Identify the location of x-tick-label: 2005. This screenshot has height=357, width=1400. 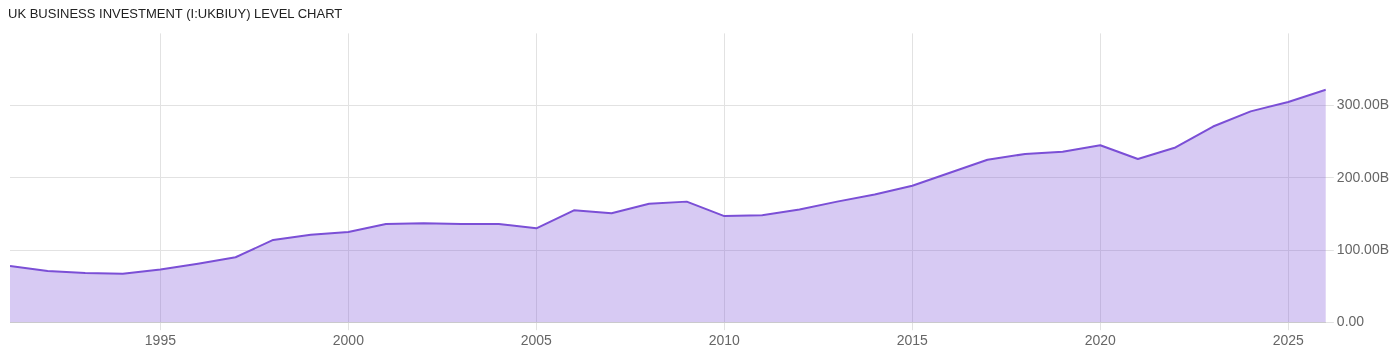
(536, 340).